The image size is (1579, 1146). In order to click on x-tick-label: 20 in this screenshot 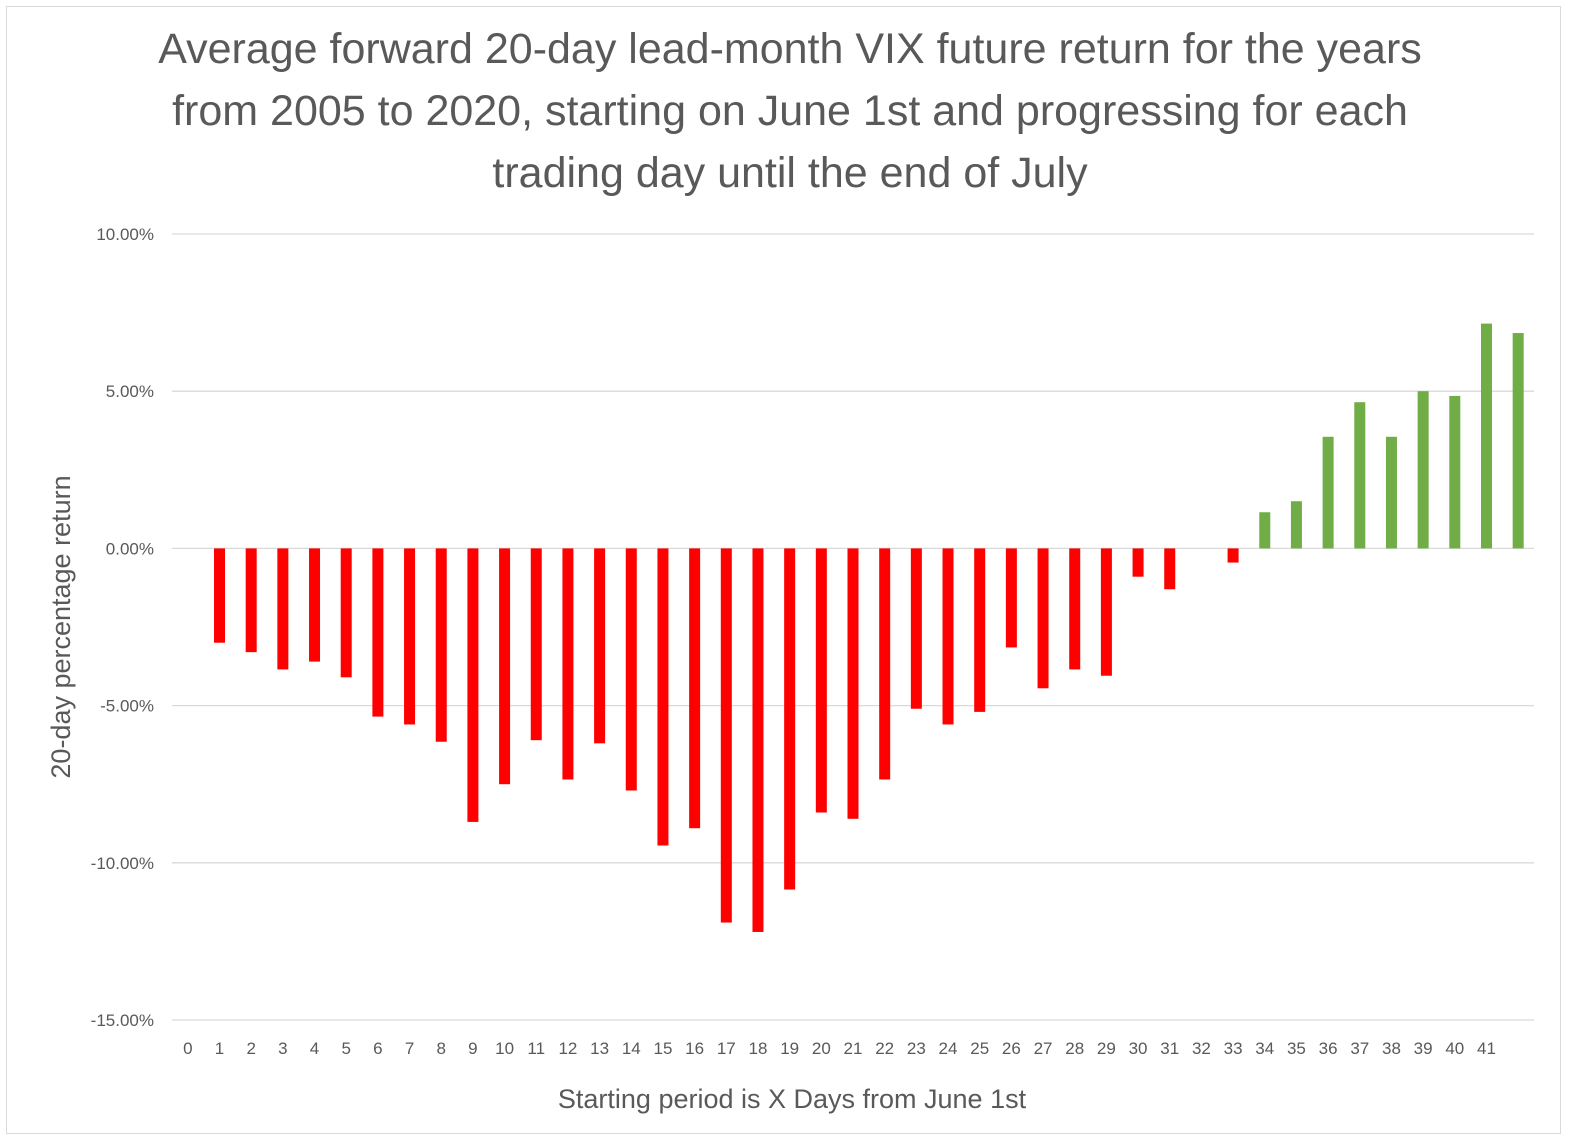, I will do `click(821, 1048)`.